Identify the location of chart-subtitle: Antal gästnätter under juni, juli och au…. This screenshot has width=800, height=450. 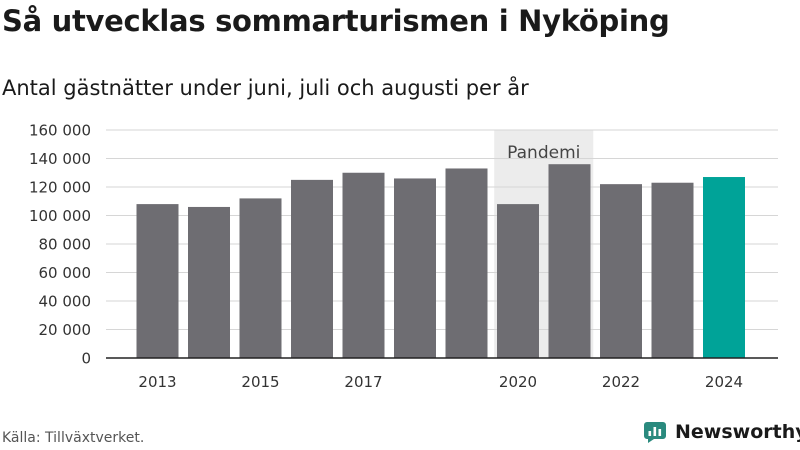
(265, 88).